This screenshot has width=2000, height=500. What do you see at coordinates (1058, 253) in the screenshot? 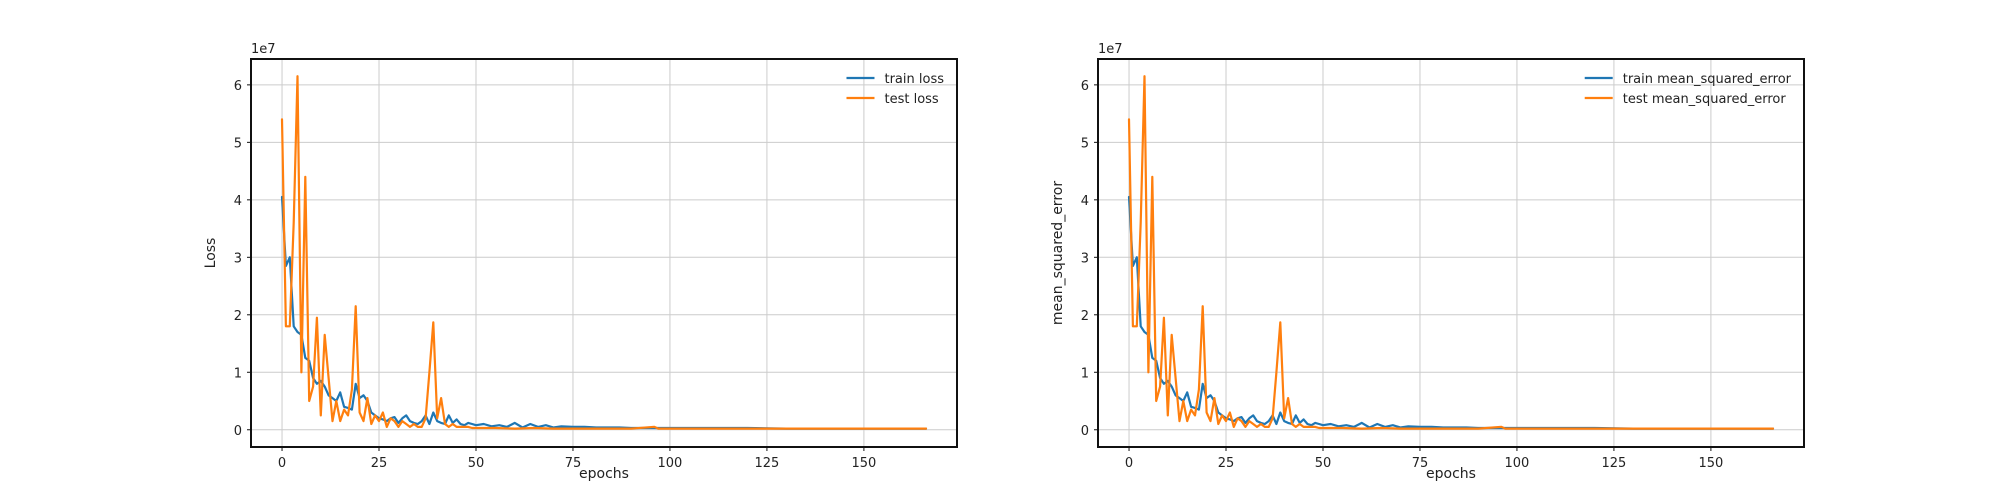
I see `y-axis-label: mean_squared_error` at bounding box center [1058, 253].